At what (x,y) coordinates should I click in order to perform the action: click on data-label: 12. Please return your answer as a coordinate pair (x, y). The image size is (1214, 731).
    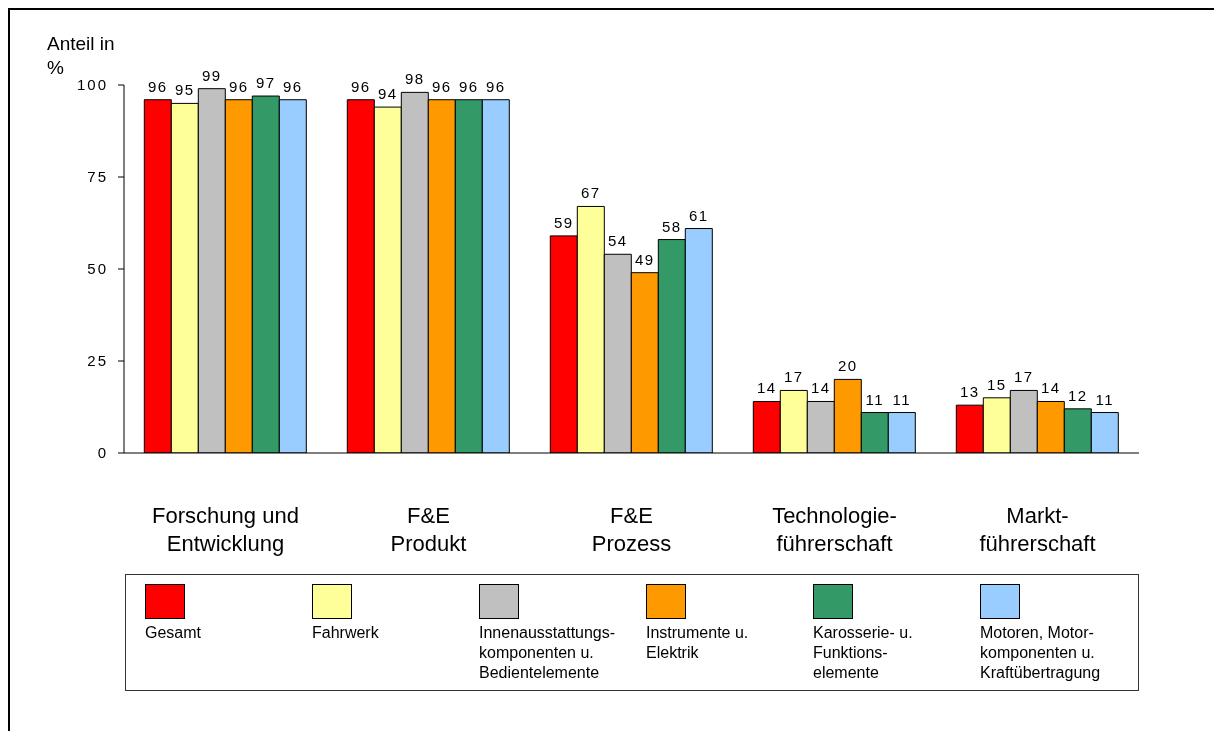
    Looking at the image, I should click on (1077, 395).